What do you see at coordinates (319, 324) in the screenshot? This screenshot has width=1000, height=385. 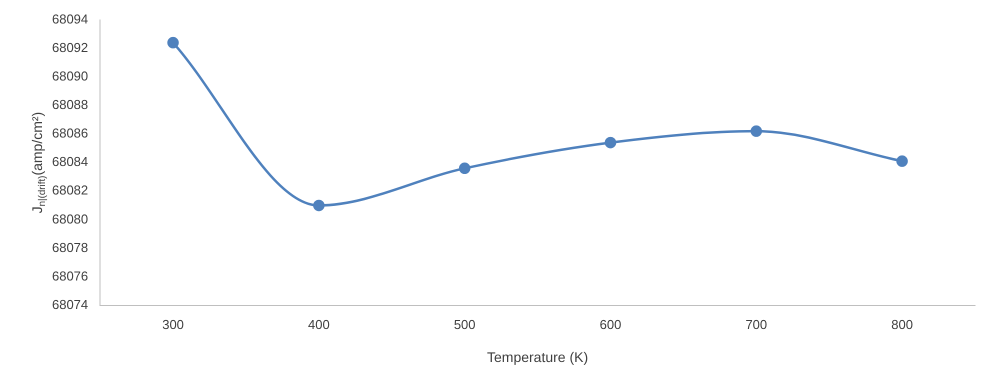 I see `x-tick-label: 400` at bounding box center [319, 324].